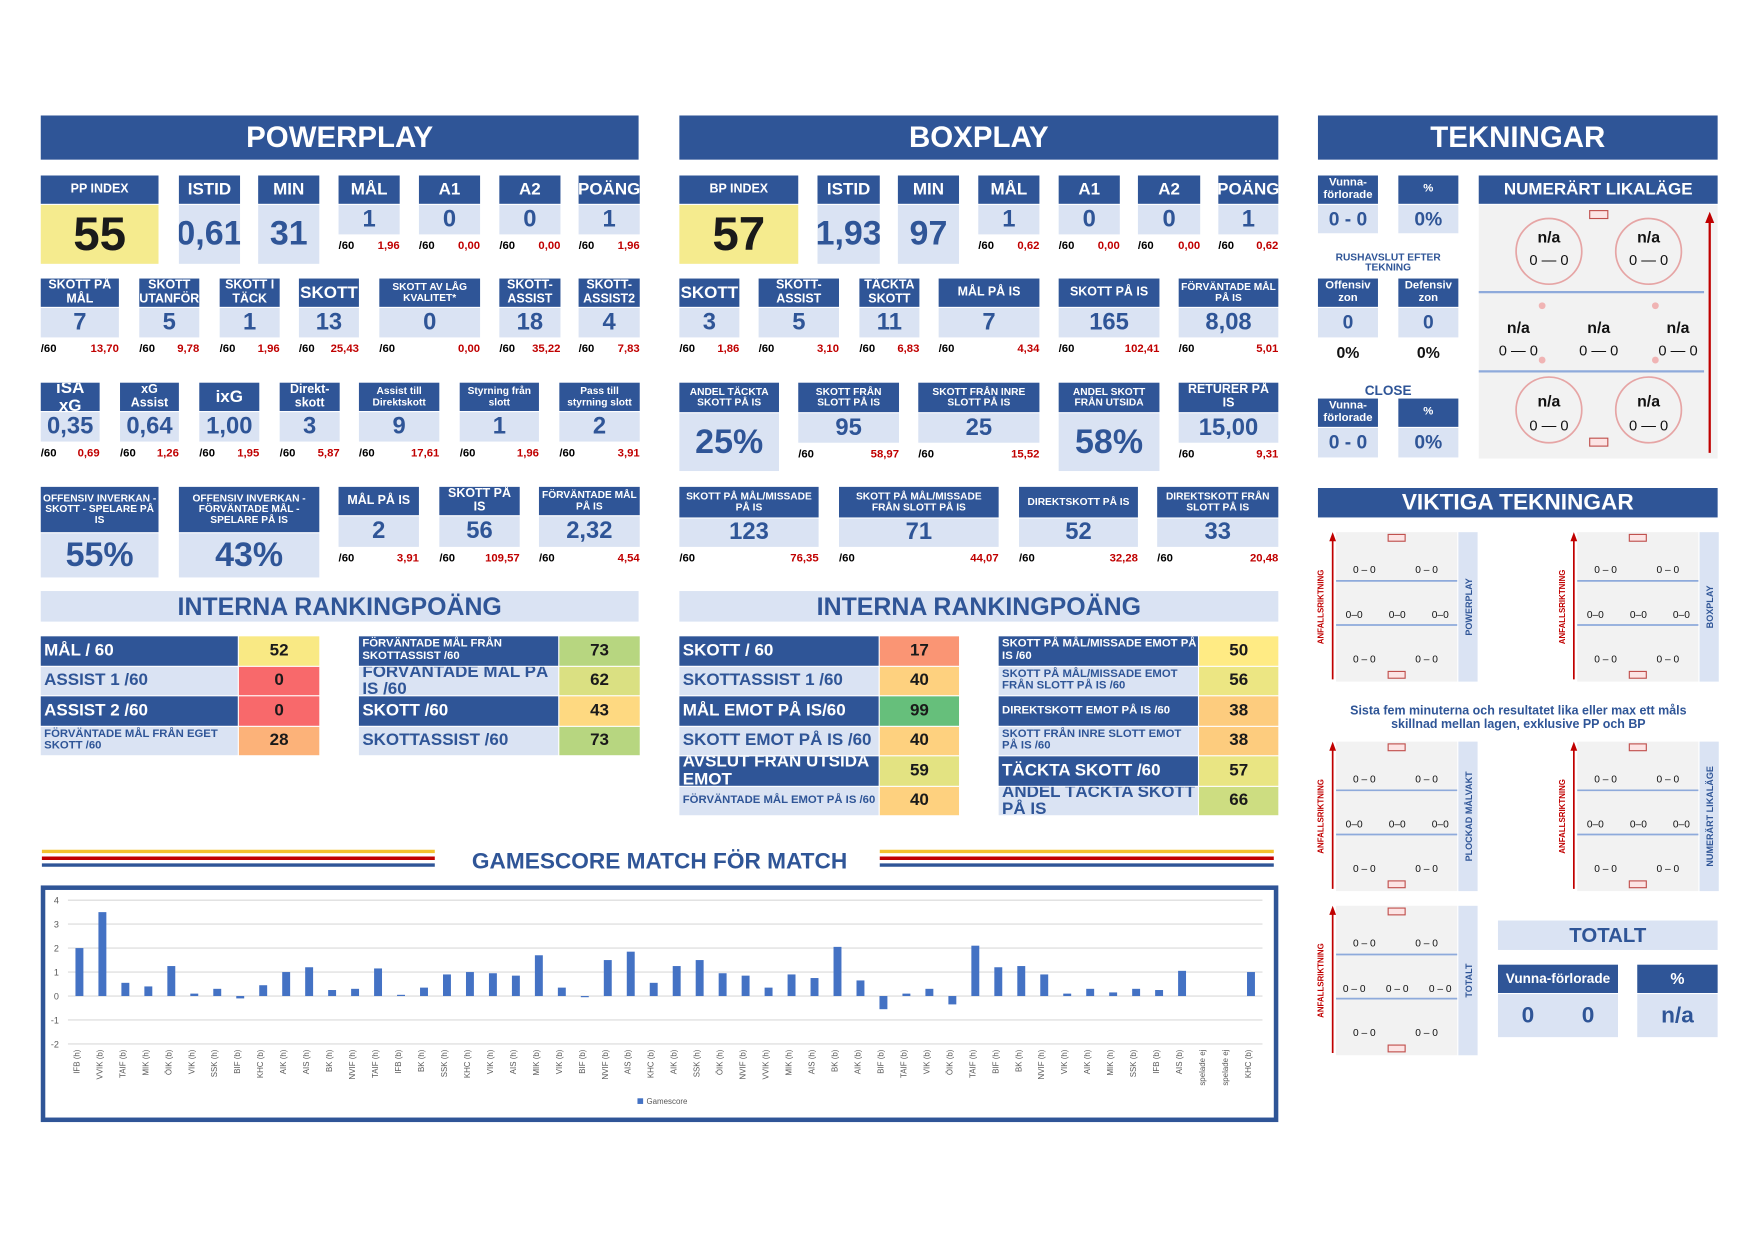  Describe the element at coordinates (599, 651) in the screenshot. I see `rank-value: 73` at that location.